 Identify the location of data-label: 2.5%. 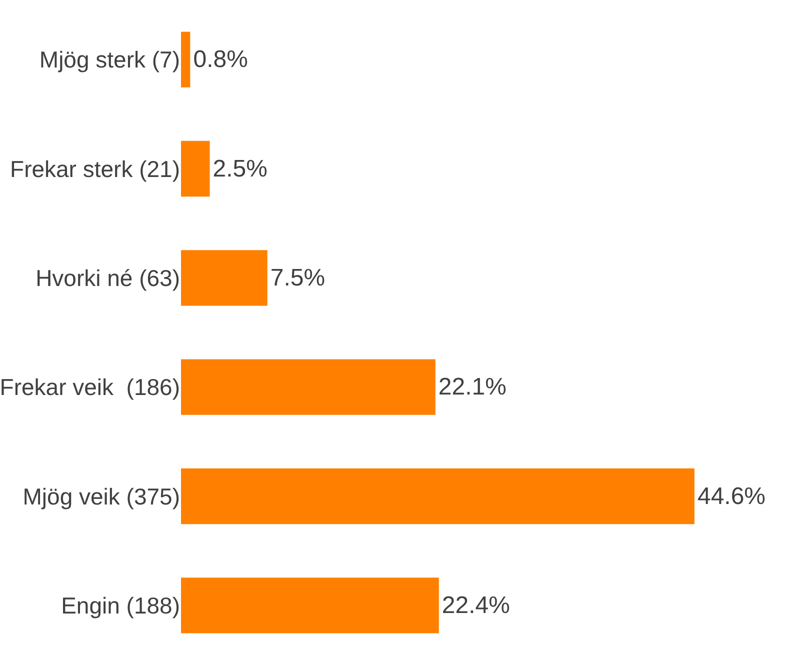
(240, 168).